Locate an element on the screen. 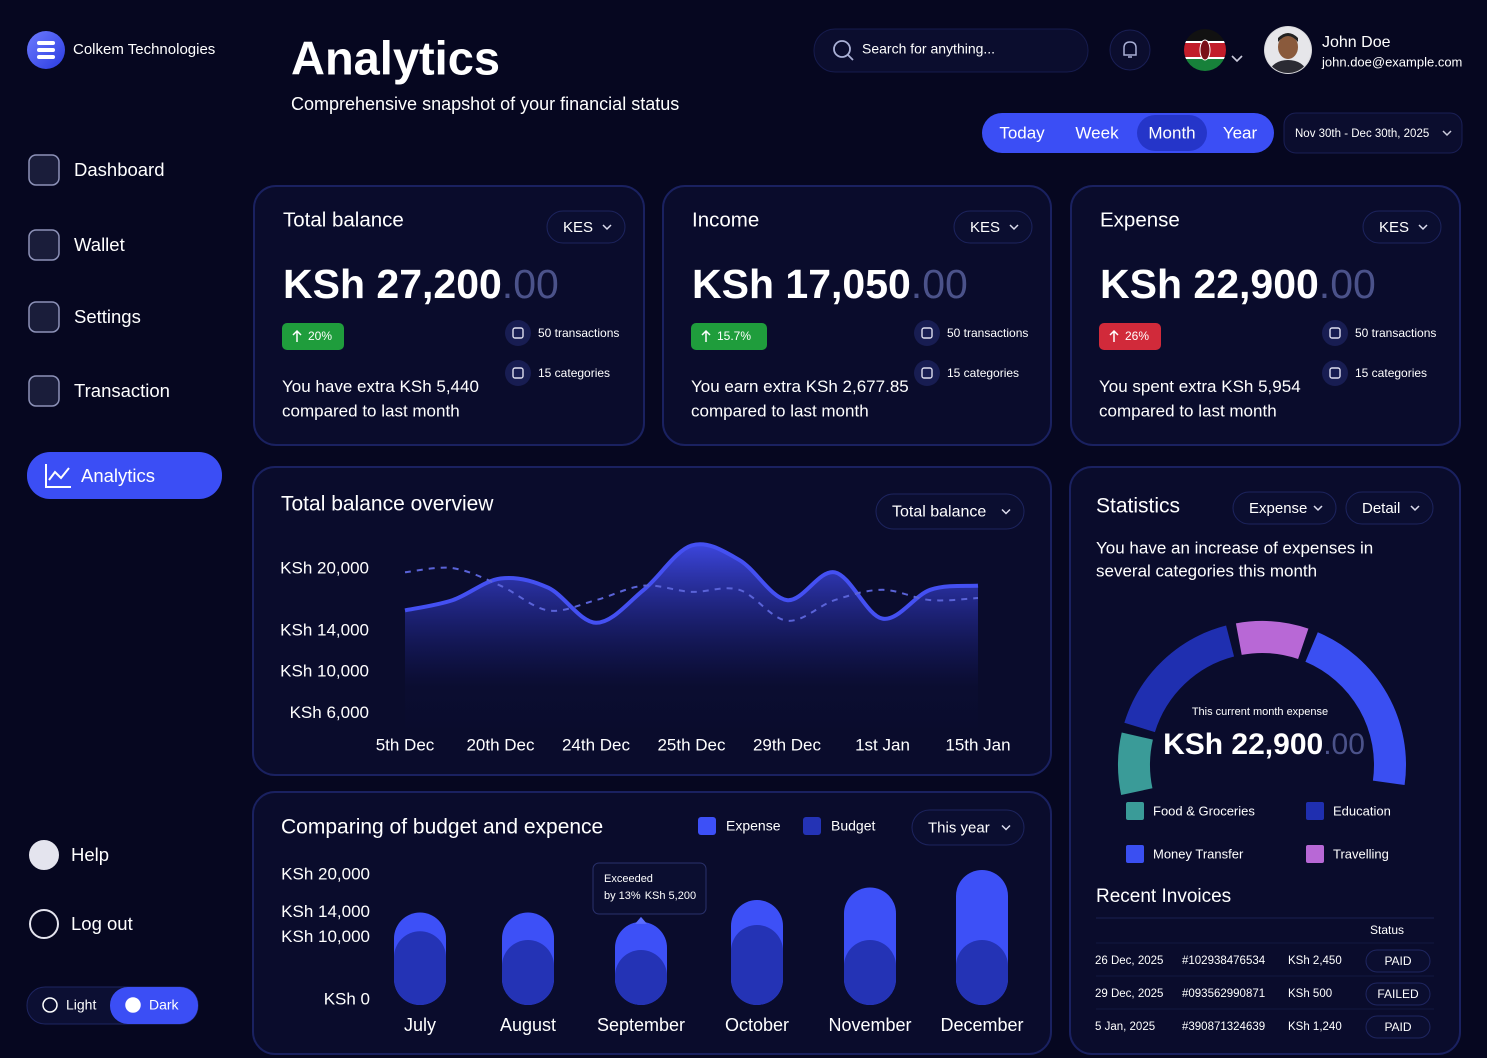 The width and height of the screenshot is (1487, 1058). summary-card is located at coordinates (857, 315).